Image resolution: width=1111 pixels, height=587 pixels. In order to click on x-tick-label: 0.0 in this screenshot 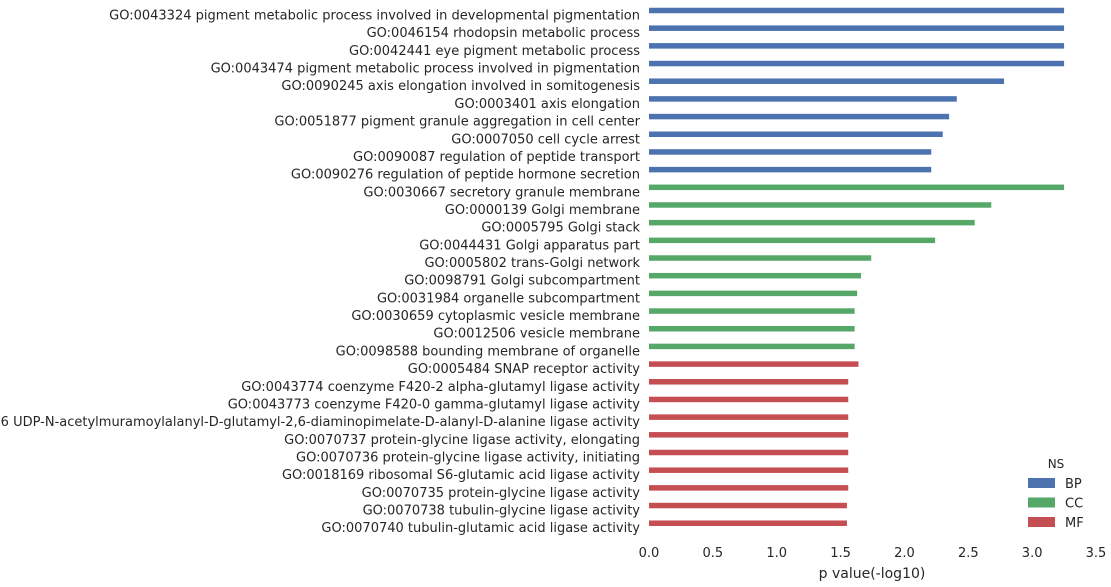, I will do `click(649, 553)`.